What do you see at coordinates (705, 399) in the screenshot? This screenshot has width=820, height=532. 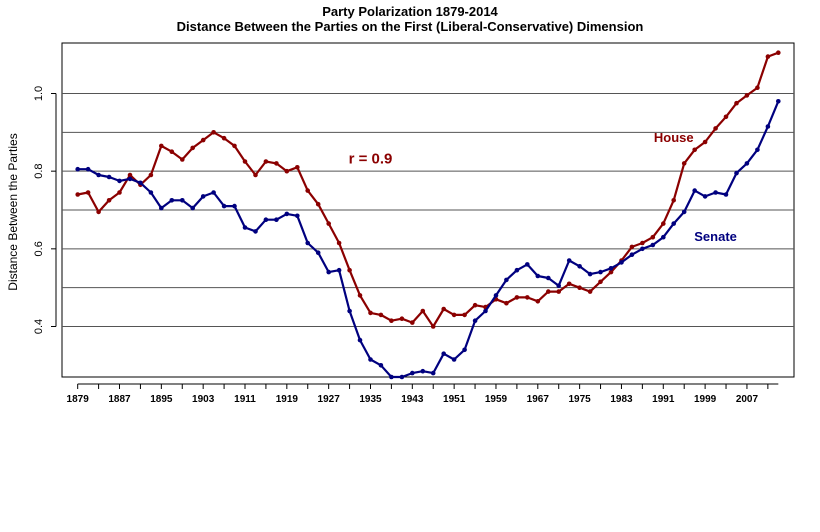 I see `x-tick-label: 1999` at bounding box center [705, 399].